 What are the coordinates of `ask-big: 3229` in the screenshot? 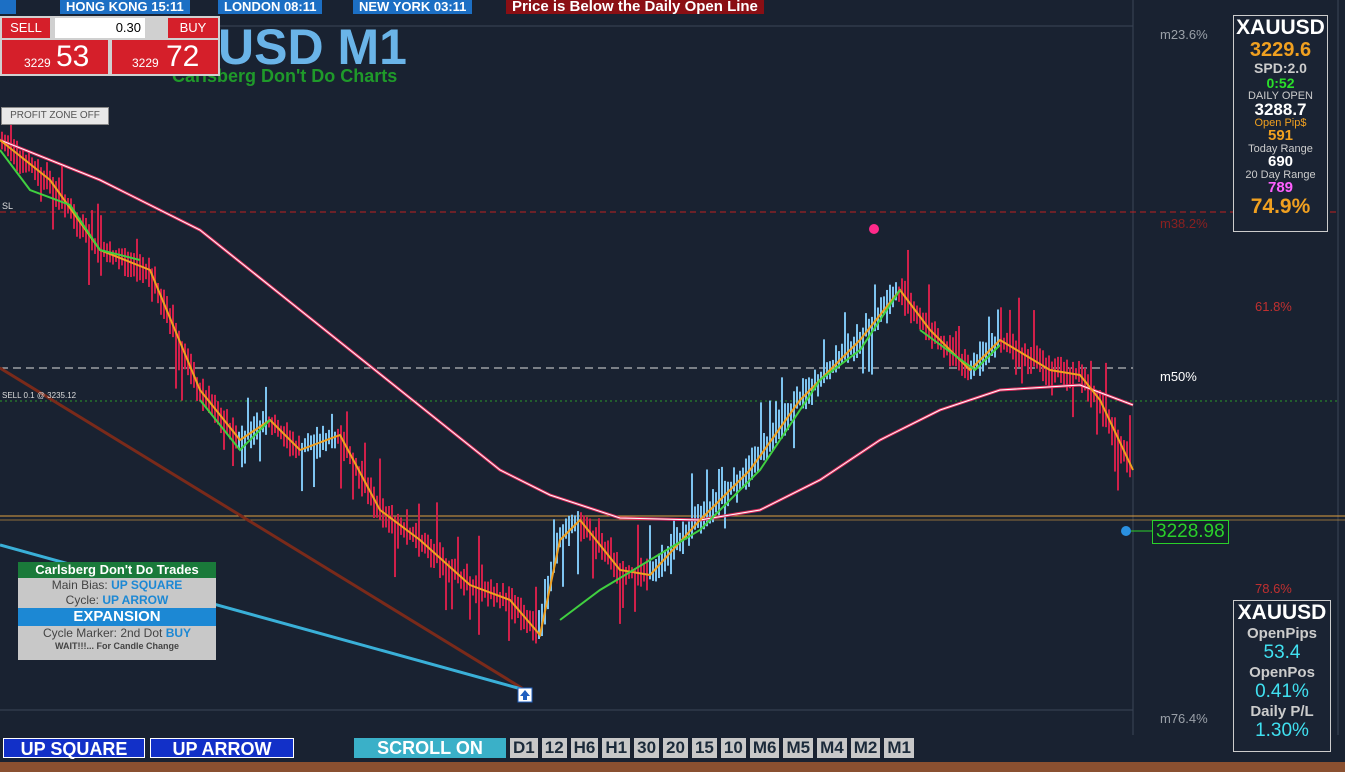 It's located at (145, 63).